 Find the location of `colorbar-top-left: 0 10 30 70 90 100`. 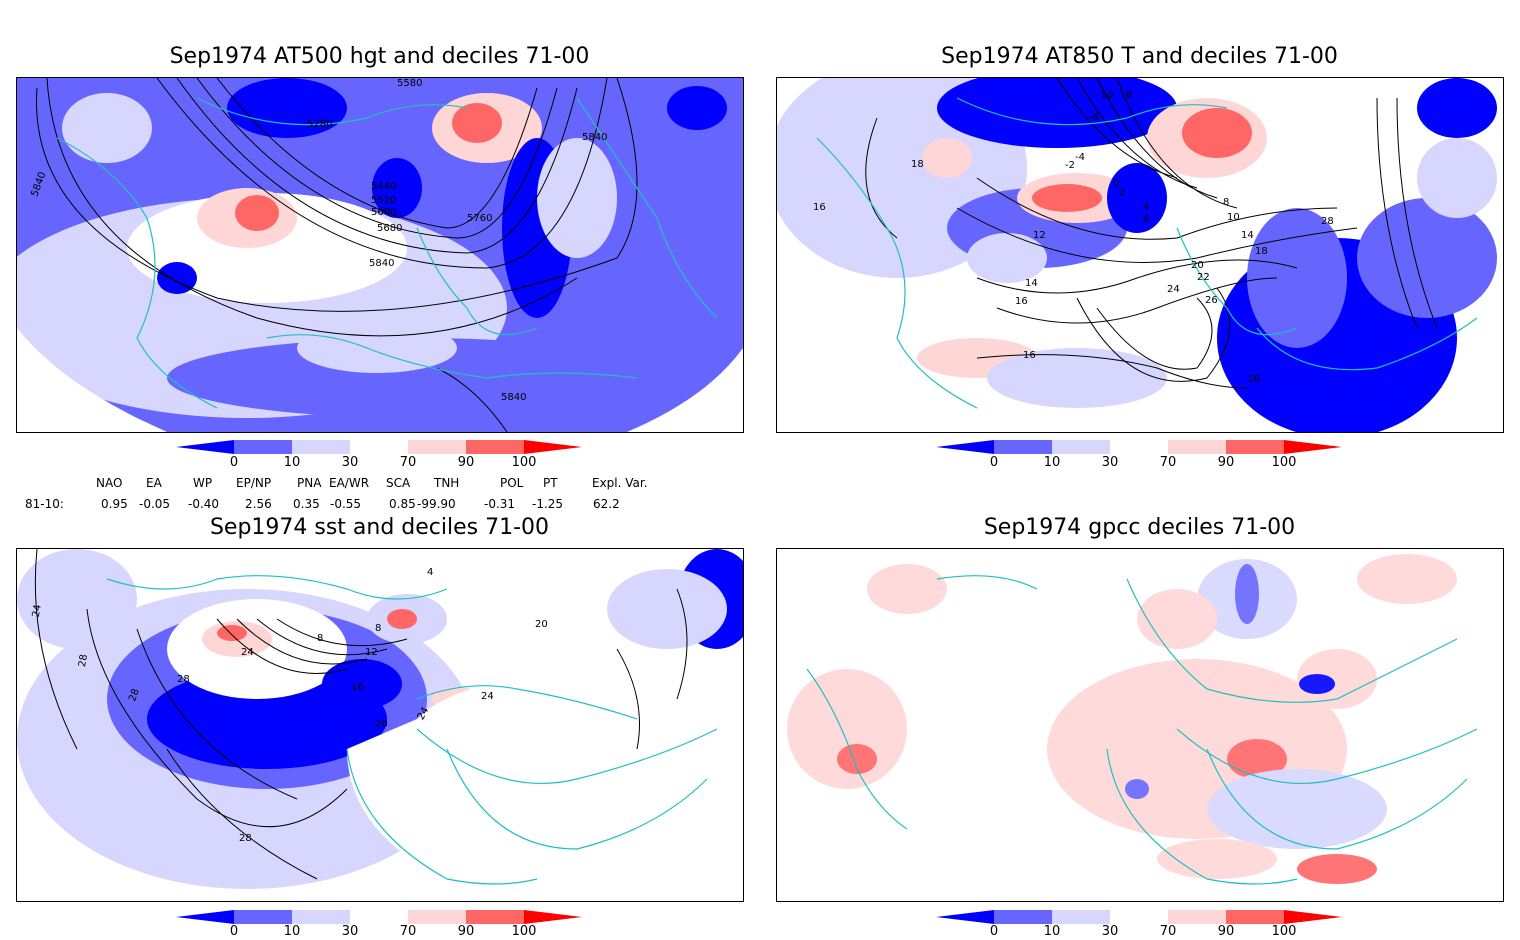

colorbar-top-left: 0 10 30 70 90 100 is located at coordinates (381, 460).